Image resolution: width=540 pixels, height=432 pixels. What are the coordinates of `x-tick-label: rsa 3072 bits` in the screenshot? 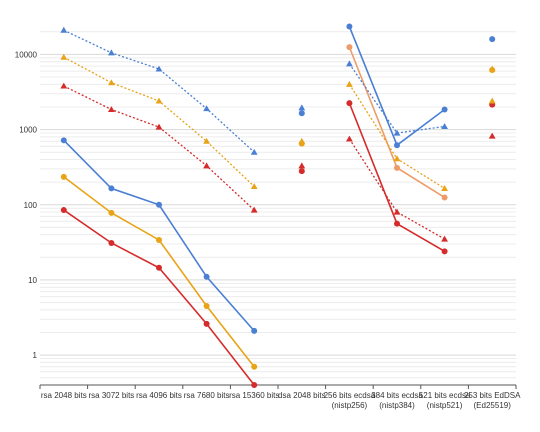 It's located at (111, 395).